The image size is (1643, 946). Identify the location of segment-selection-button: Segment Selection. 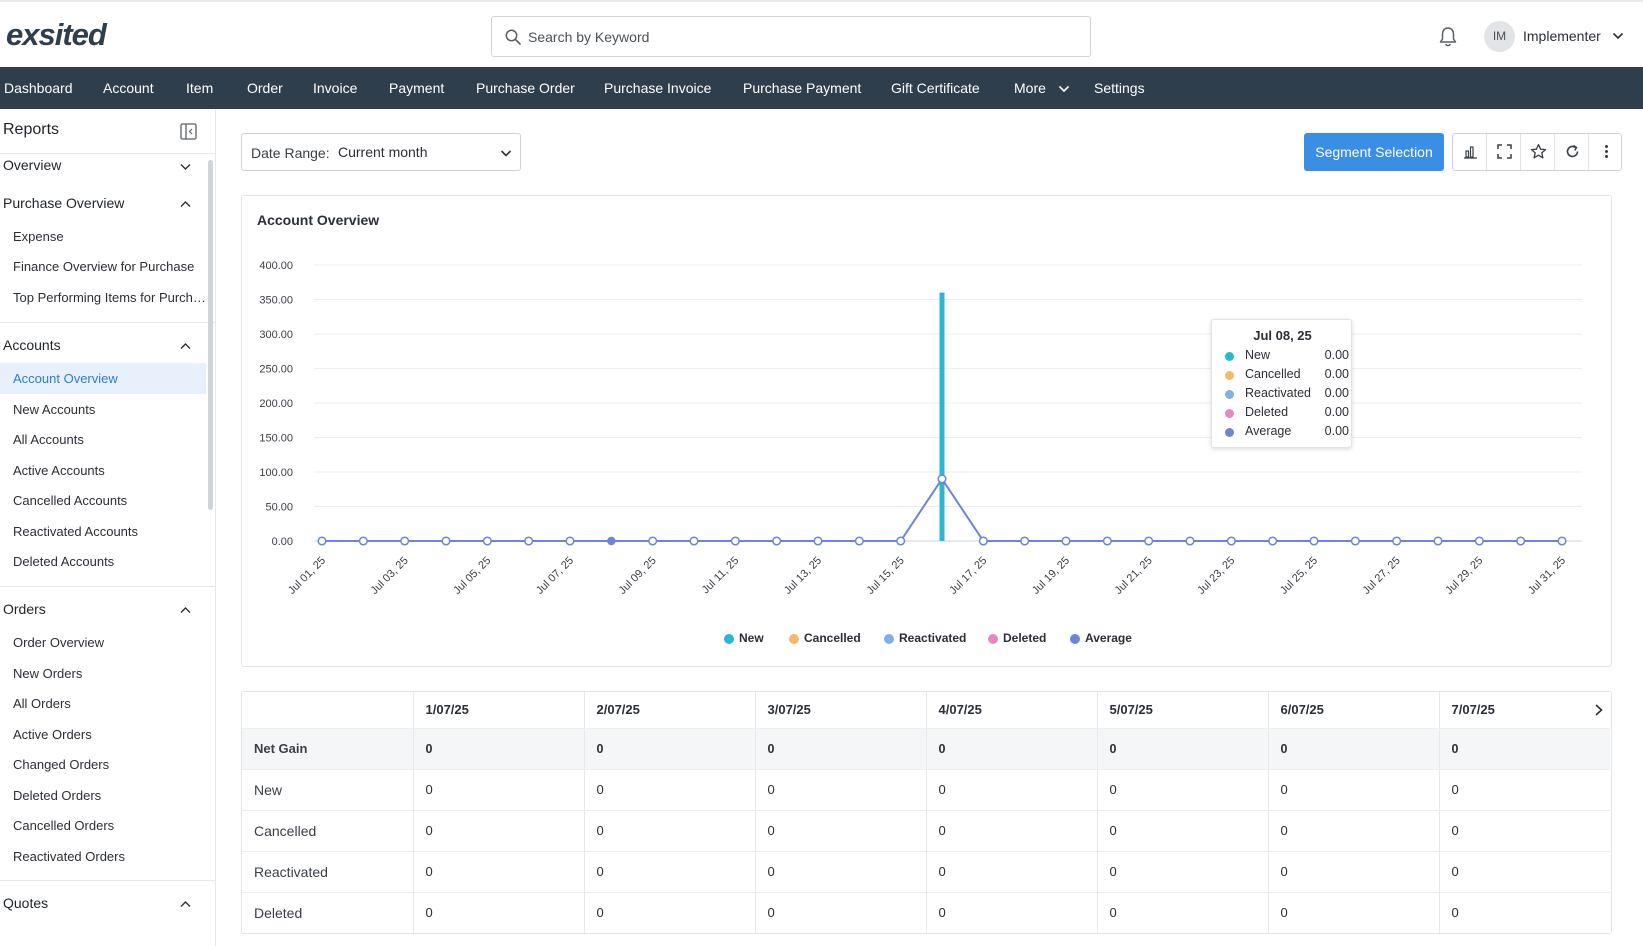
(1374, 152).